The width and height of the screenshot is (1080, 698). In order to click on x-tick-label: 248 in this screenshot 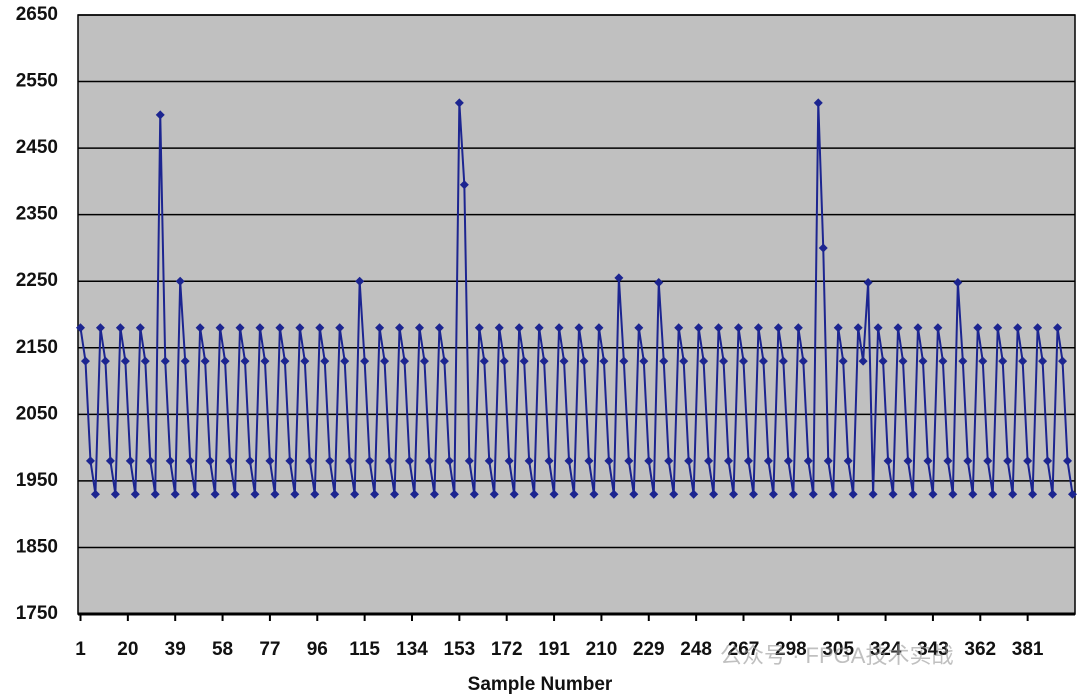, I will do `click(696, 649)`.